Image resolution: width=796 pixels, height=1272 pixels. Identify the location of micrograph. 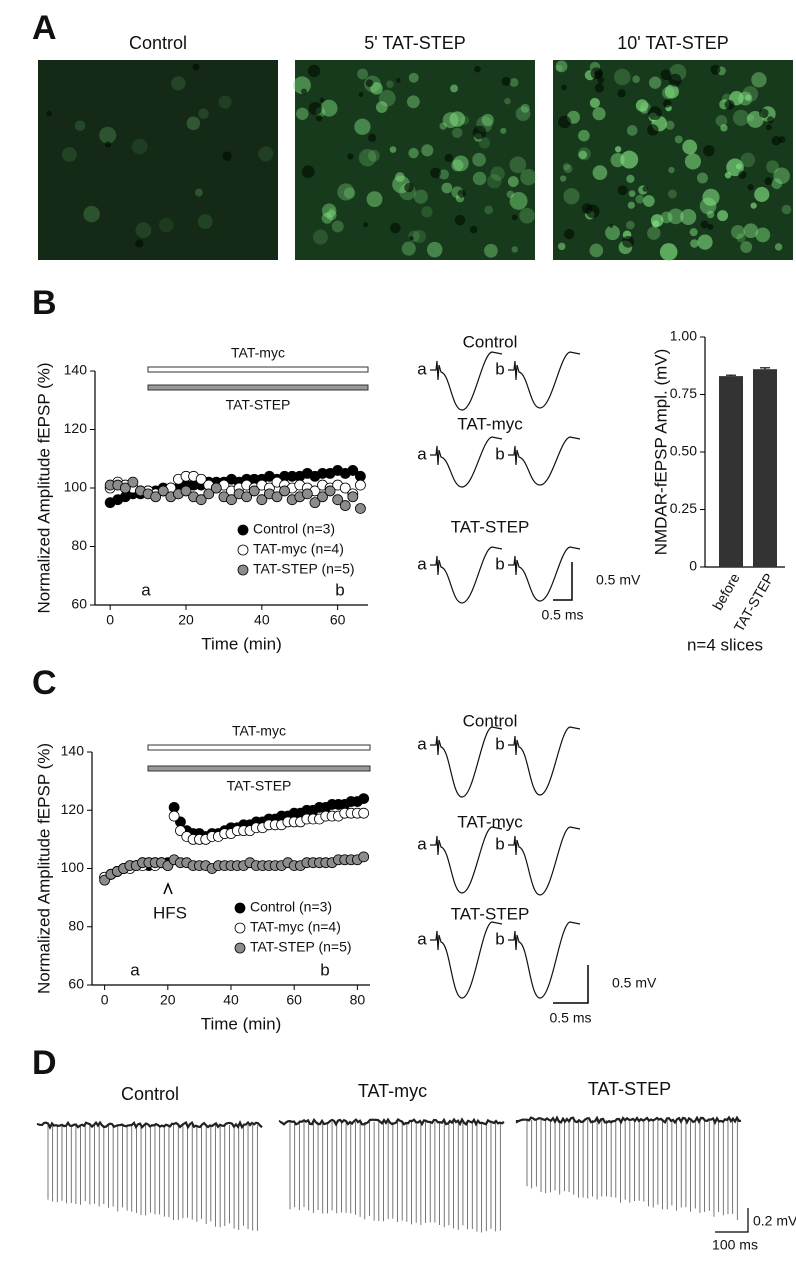
(158, 160).